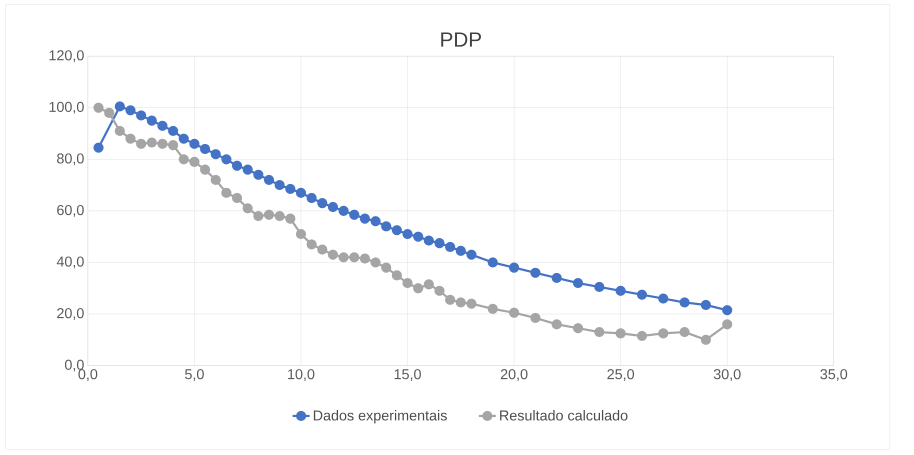 This screenshot has width=914, height=455. I want to click on x-tick-label: 0,0, so click(88, 375).